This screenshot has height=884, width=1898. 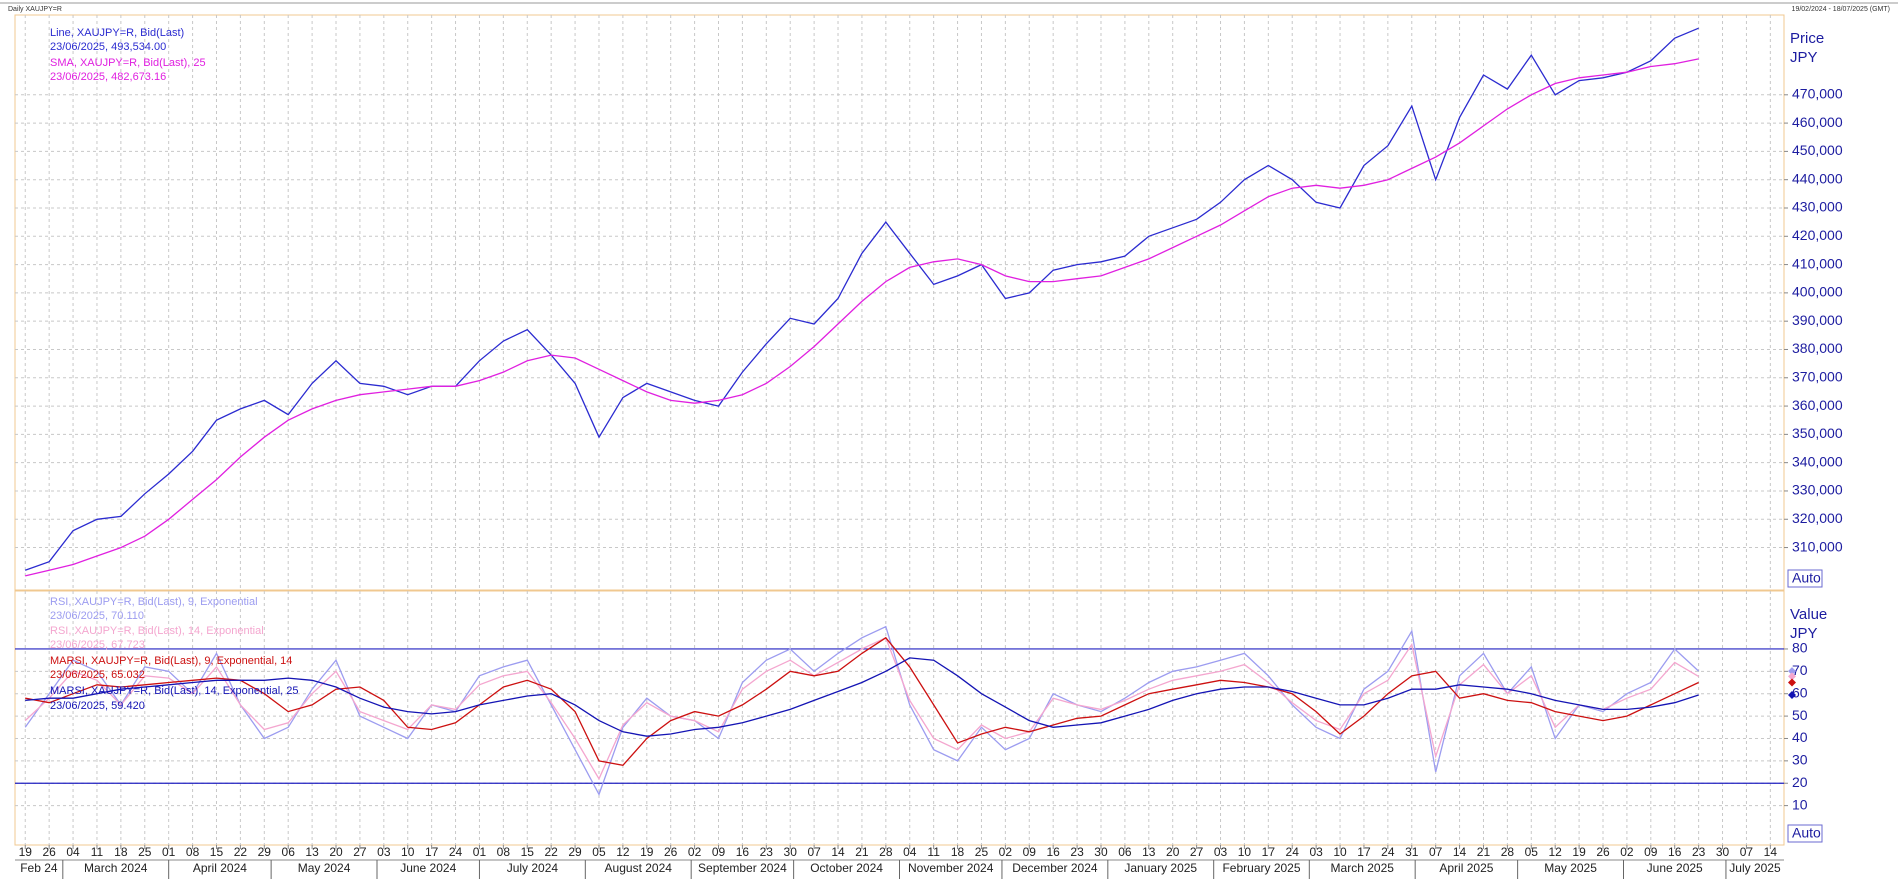 I want to click on y-tick-label: 350,000, so click(x=1817, y=433).